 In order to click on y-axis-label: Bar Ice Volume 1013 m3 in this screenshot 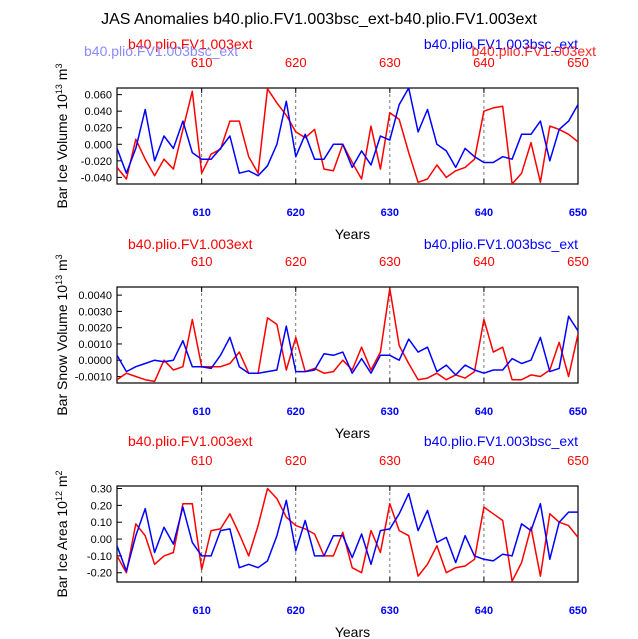, I will do `click(62, 136)`.